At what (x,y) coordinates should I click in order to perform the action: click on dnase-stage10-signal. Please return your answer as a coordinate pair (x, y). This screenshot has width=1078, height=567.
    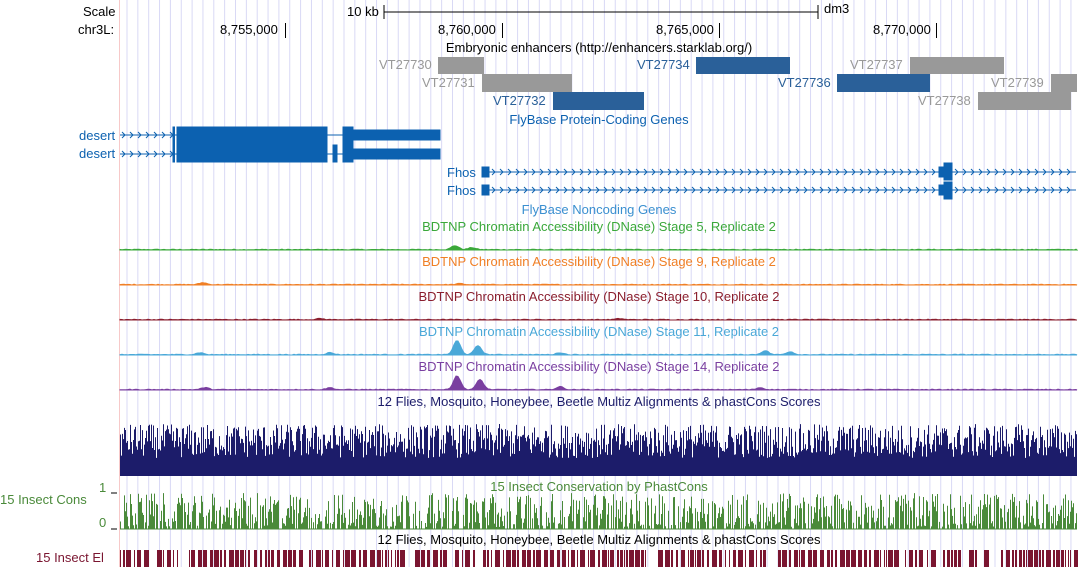
    Looking at the image, I should click on (598, 319).